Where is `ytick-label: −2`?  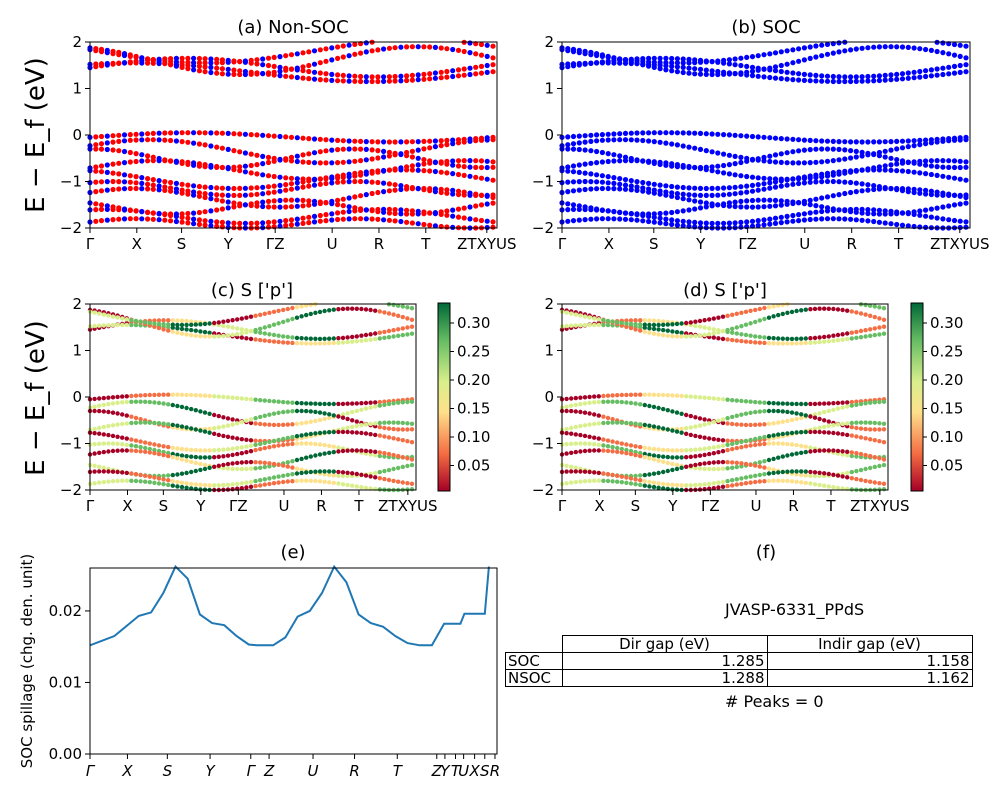
ytick-label: −2 is located at coordinates (543, 228).